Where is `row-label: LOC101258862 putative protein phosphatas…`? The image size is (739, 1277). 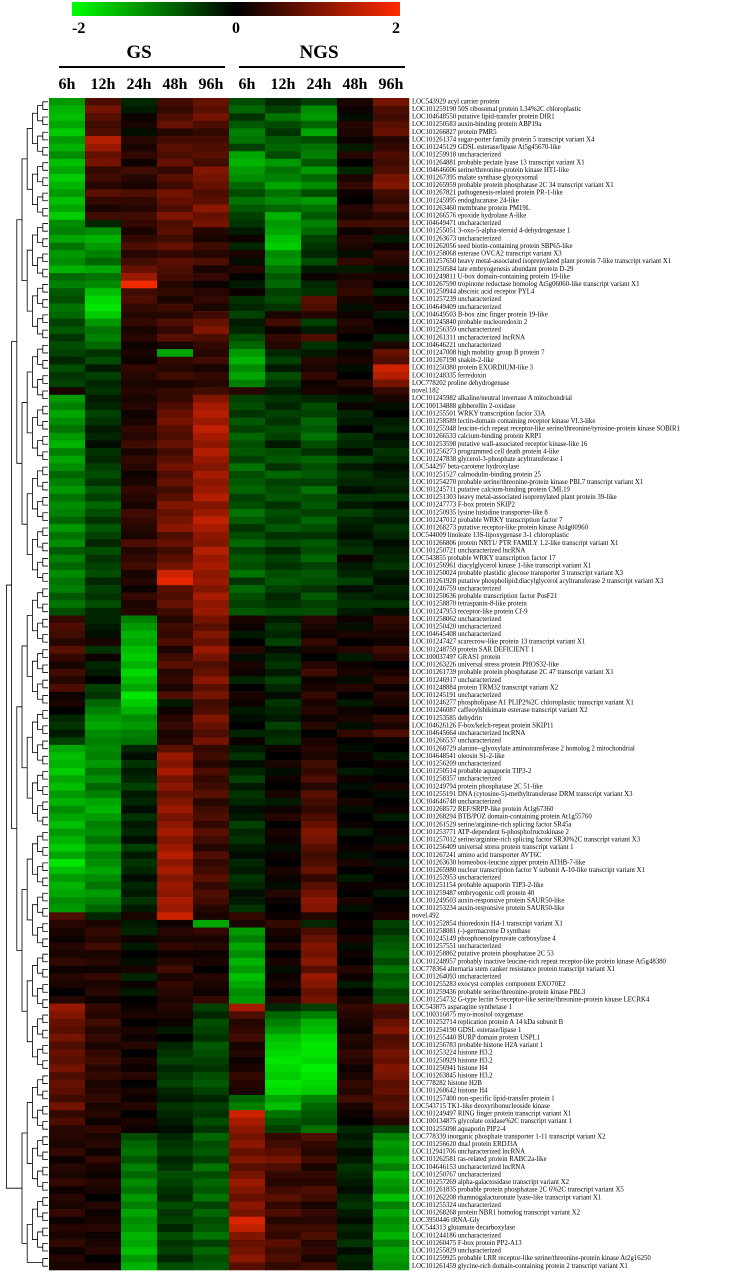
row-label: LOC101258862 putative protein phosphatas… is located at coordinates (483, 954).